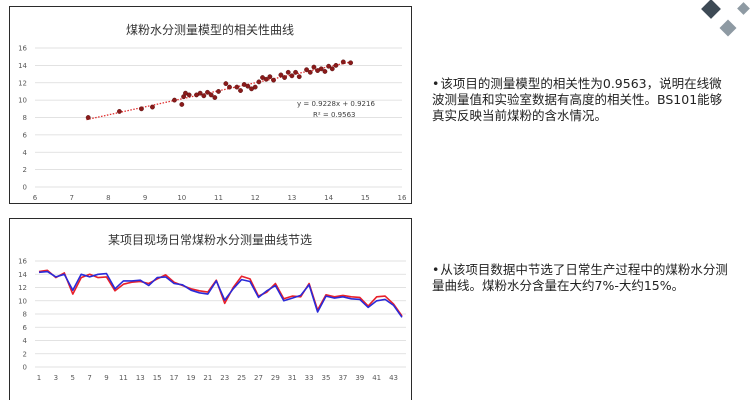  Describe the element at coordinates (25, 315) in the screenshot. I see `line-y-tick: 8` at that location.